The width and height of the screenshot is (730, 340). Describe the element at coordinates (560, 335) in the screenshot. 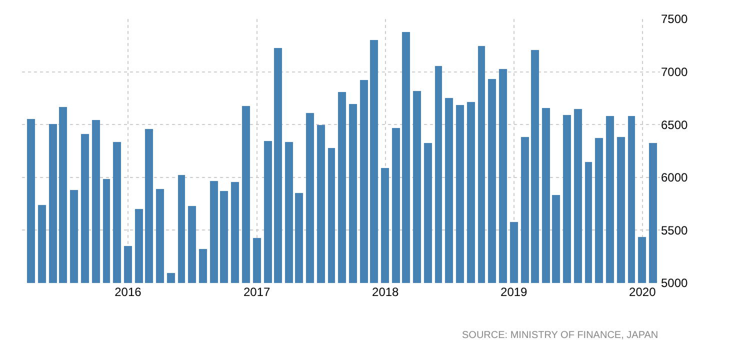

I see `source-note: SOURCE: MINISTRY OF FINANCE, JAPAN` at that location.